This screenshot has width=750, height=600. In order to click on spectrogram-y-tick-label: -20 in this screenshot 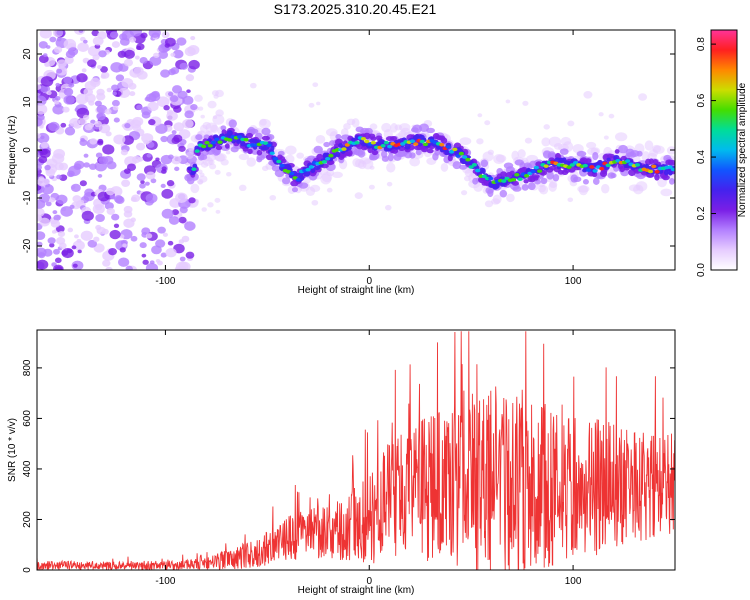, I will do `click(27, 245)`.